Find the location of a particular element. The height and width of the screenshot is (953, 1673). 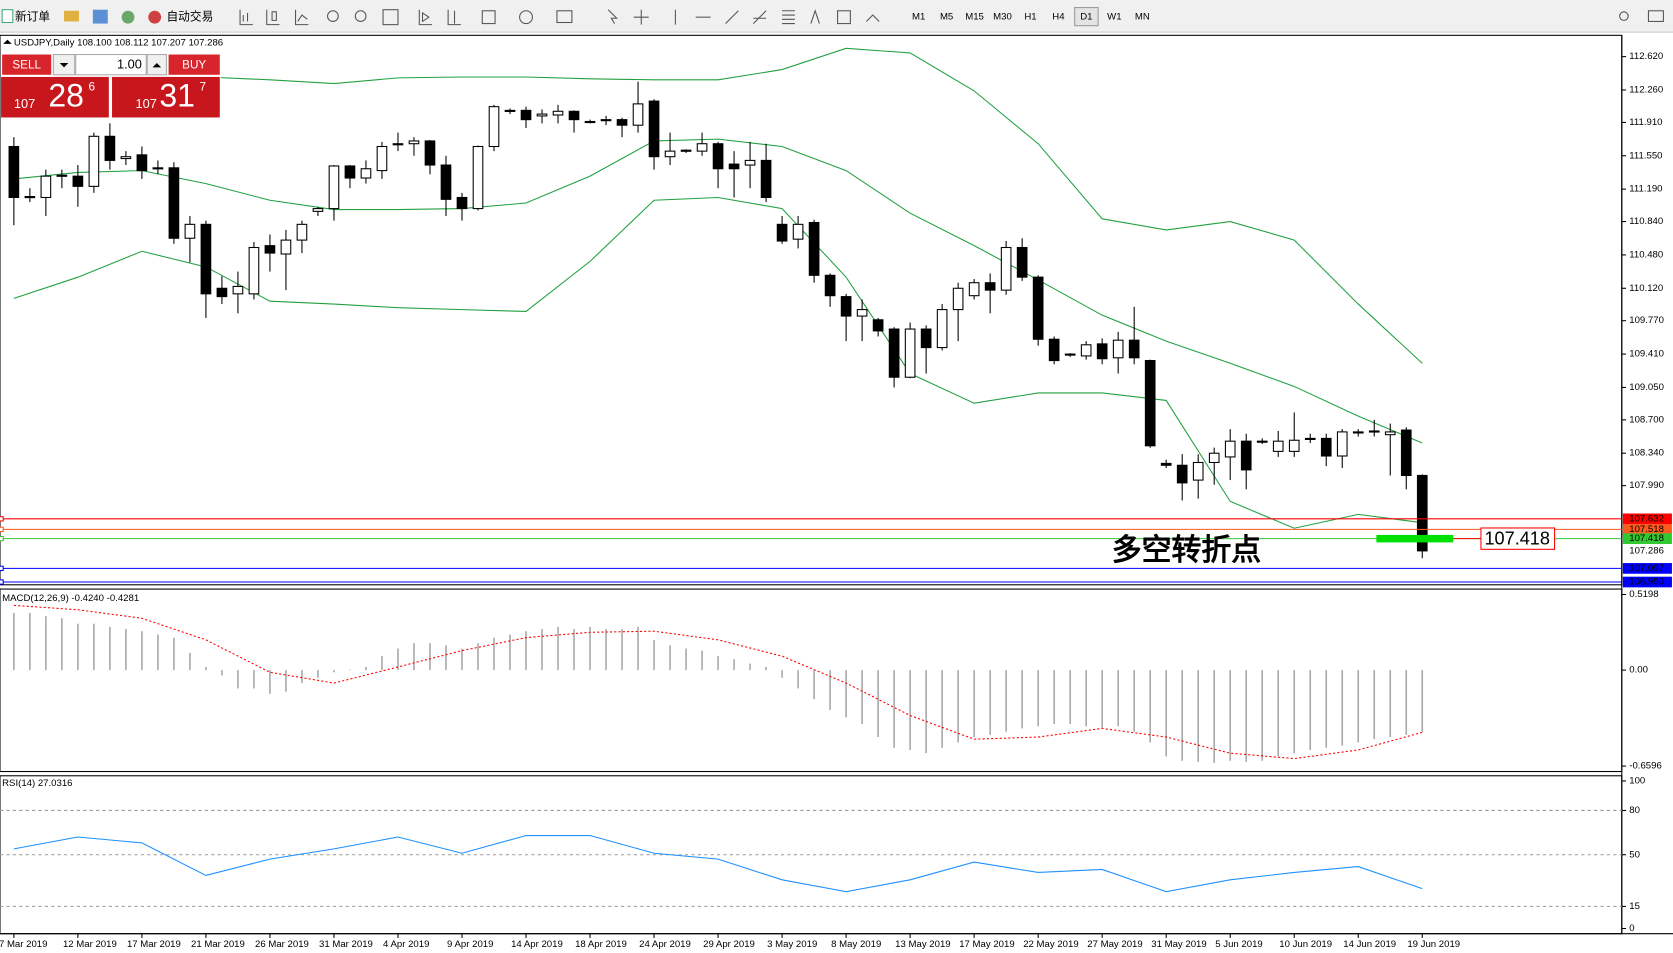

x-tick-label: 5 Jun 2019 is located at coordinates (1238, 944).